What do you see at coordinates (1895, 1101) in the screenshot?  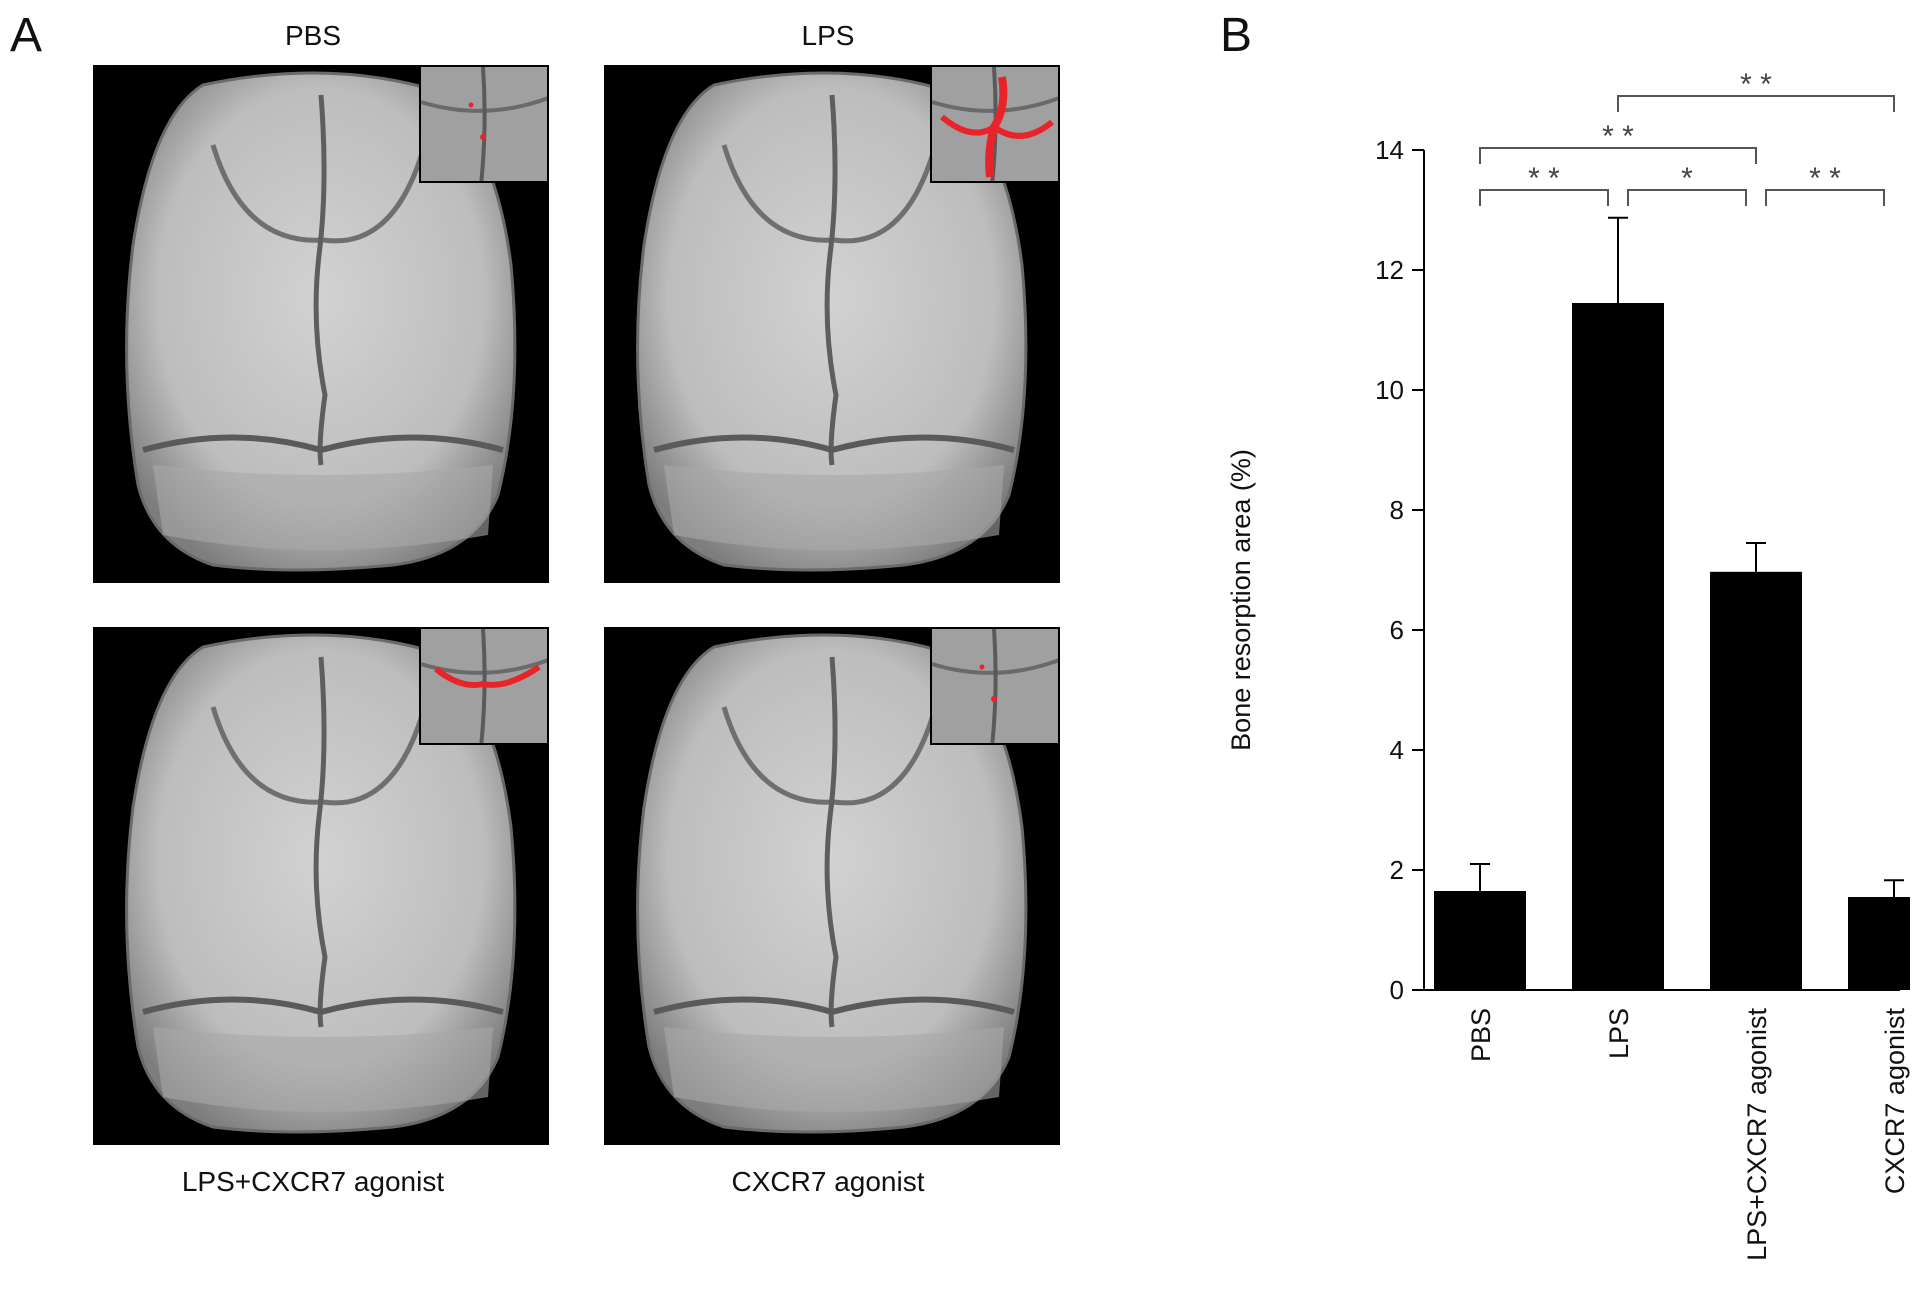 I see `x-category-label: CXCR7 agonist` at bounding box center [1895, 1101].